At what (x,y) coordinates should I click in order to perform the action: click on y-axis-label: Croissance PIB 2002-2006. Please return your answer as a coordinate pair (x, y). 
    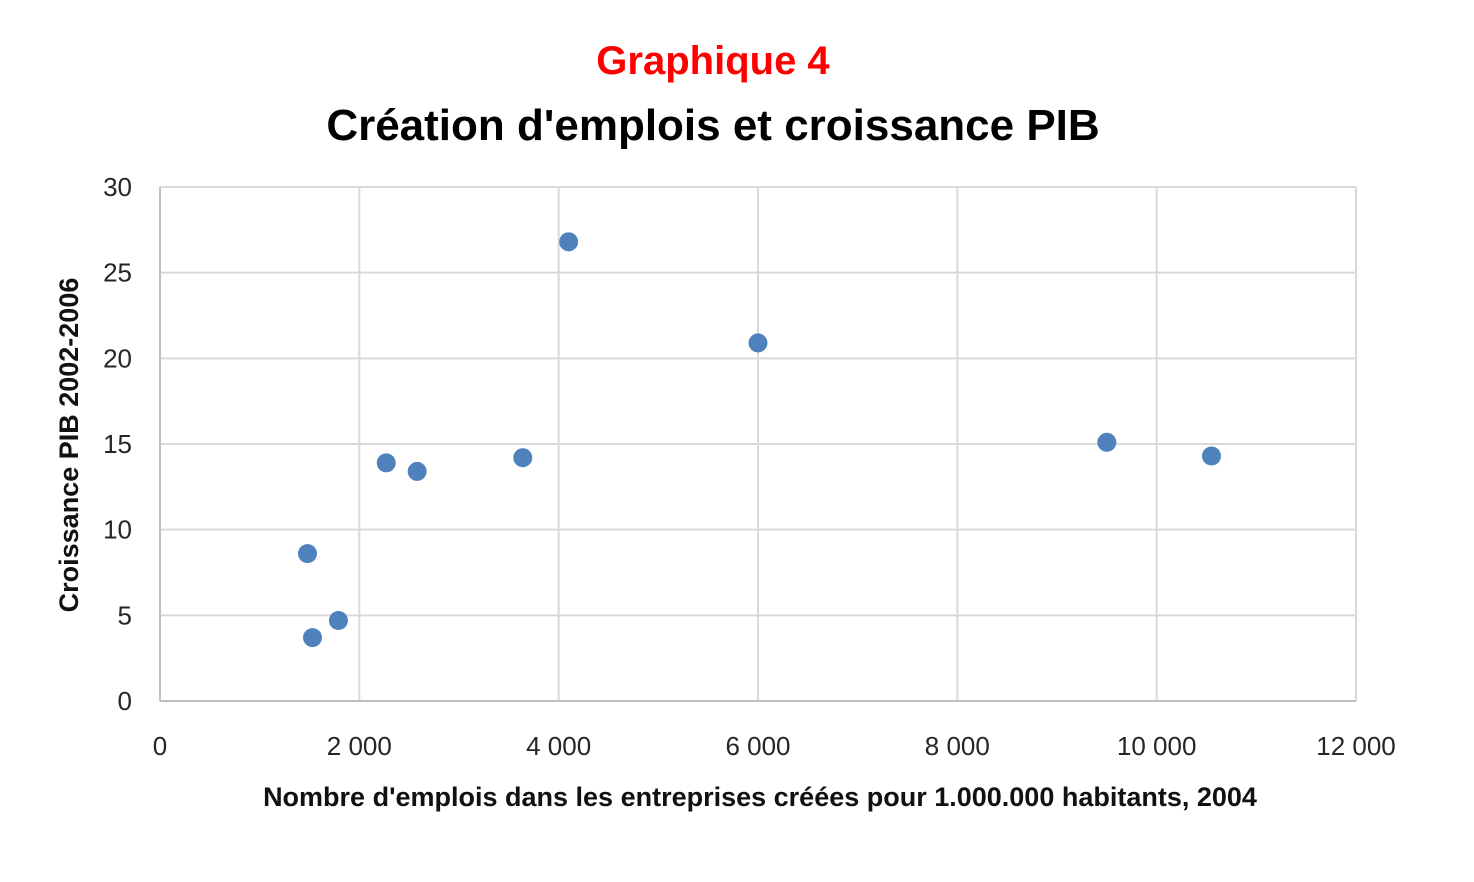
    Looking at the image, I should click on (69, 445).